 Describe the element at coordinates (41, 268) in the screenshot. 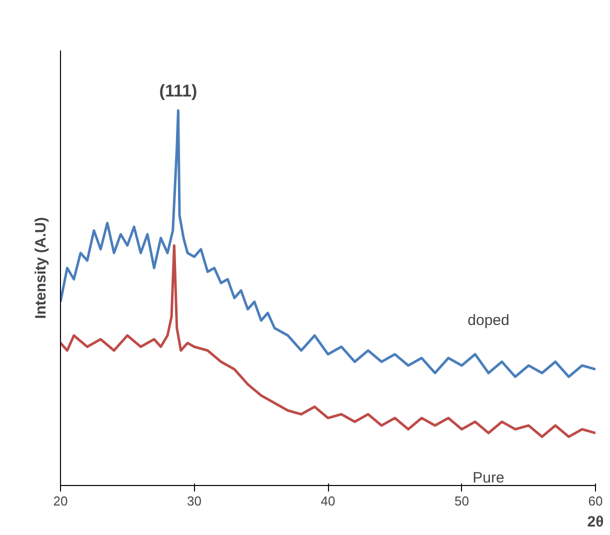

I see `y-axis-title: Intensity (A.U)` at that location.